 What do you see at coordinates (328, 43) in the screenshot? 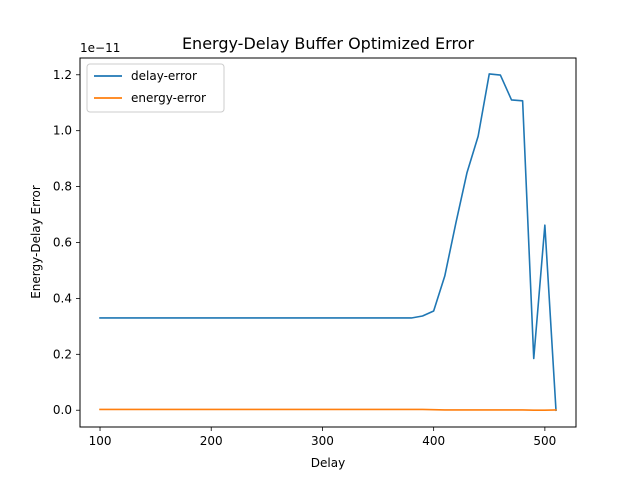
I see `chart-title: Energy-Delay Buffer Optimized Error` at bounding box center [328, 43].